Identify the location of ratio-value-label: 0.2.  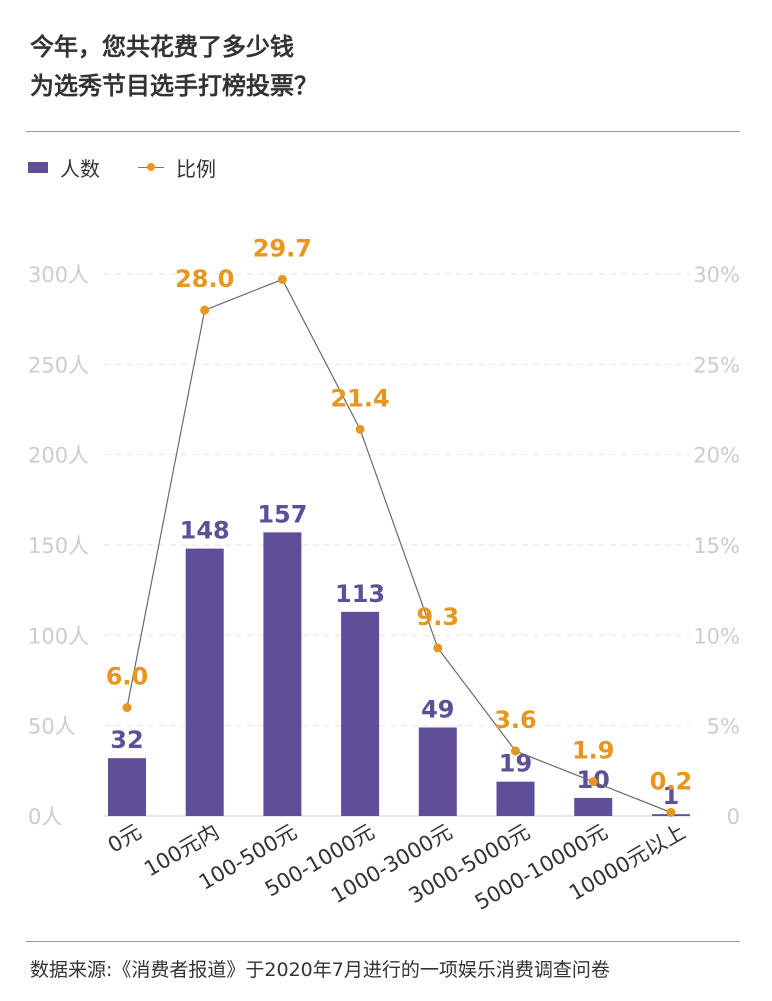
(671, 781).